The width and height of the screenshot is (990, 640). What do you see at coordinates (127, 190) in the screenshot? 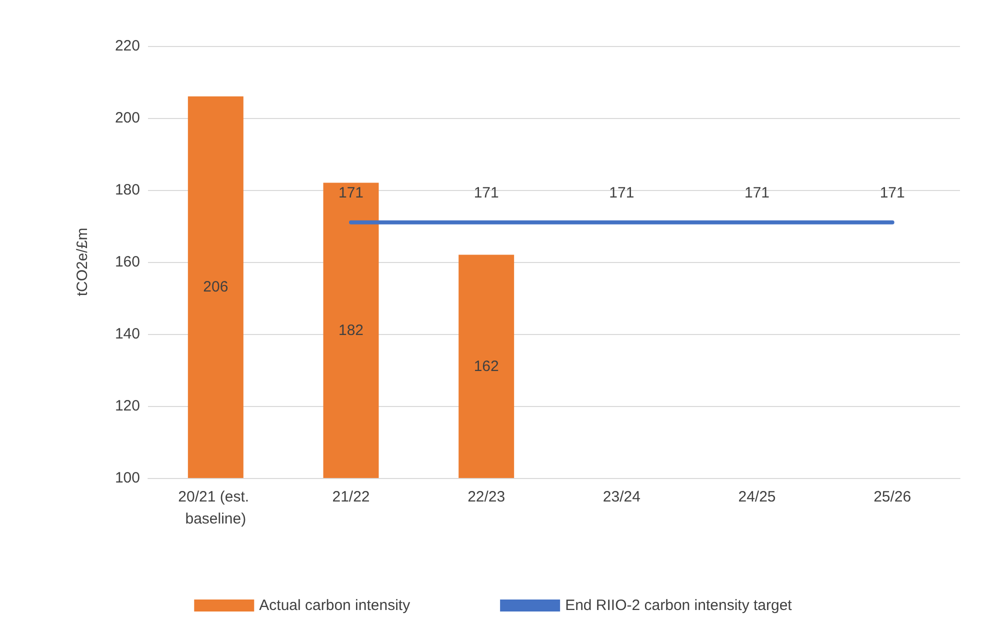
I see `y-tick-label: 180` at bounding box center [127, 190].